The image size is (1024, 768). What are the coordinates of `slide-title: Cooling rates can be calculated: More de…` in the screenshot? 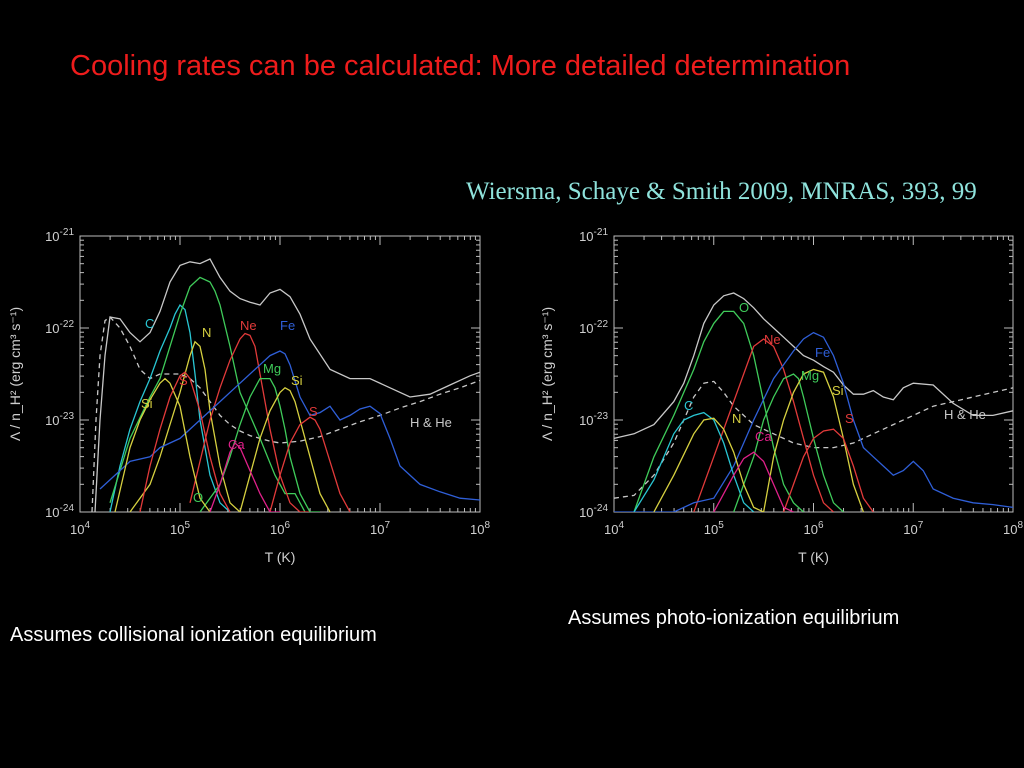 It's located at (460, 66).